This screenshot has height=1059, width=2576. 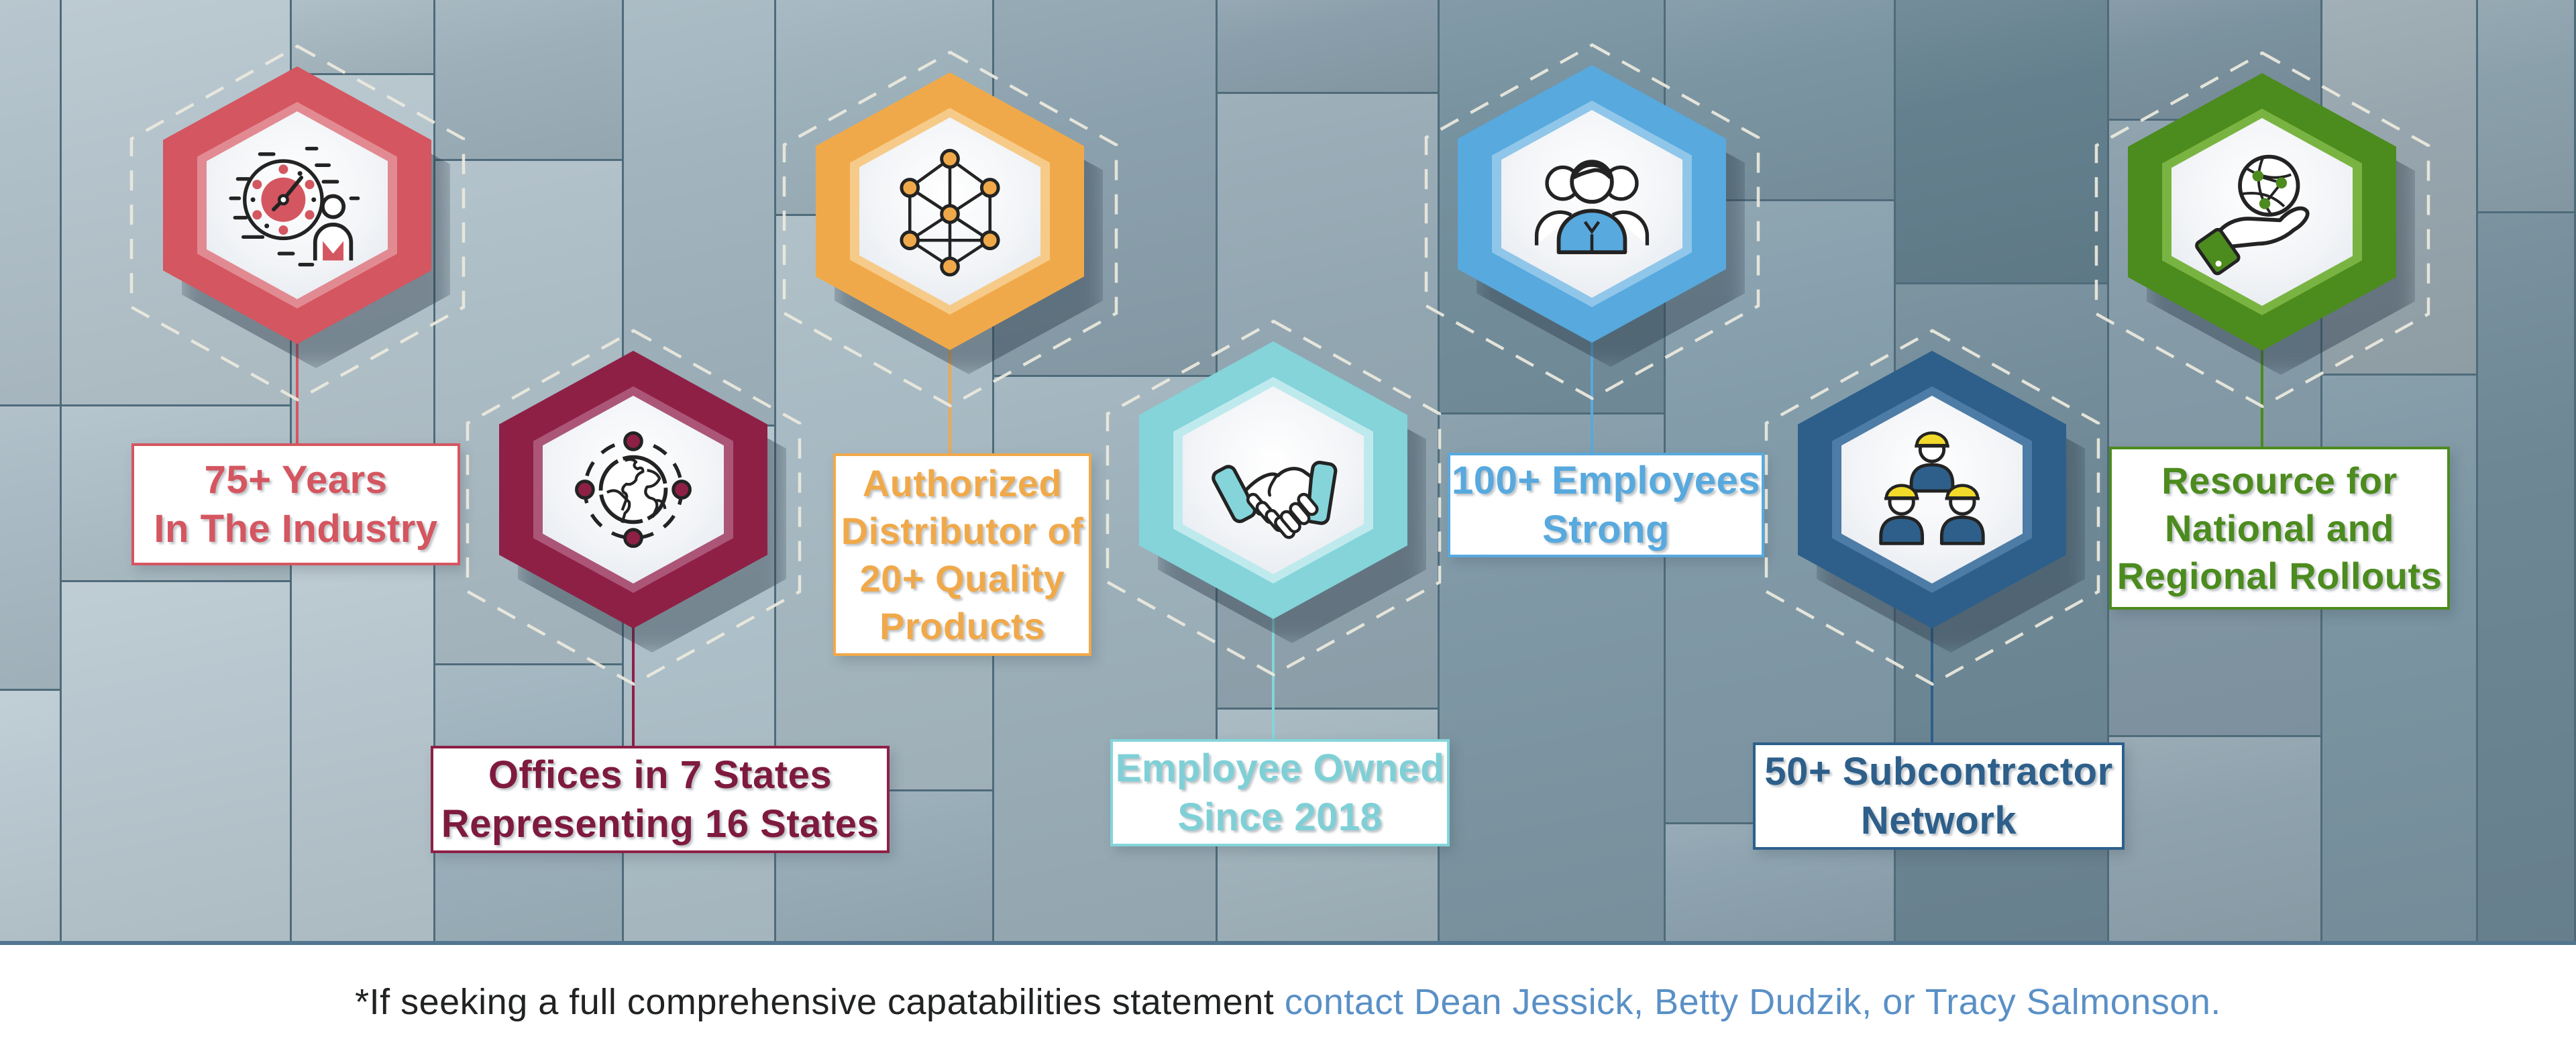 What do you see at coordinates (1939, 796) in the screenshot?
I see `label-subcontractor-network: 50+ Subcontractor Network` at bounding box center [1939, 796].